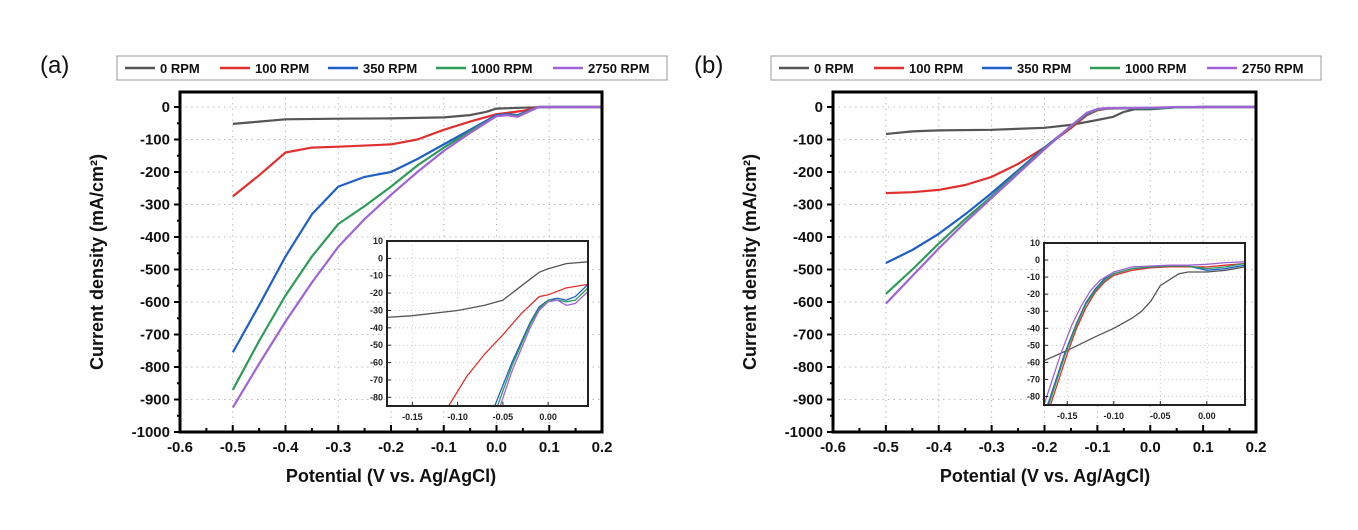 This screenshot has width=1358, height=530. I want to click on series-line-2750-rpm, so click(1070, 205).